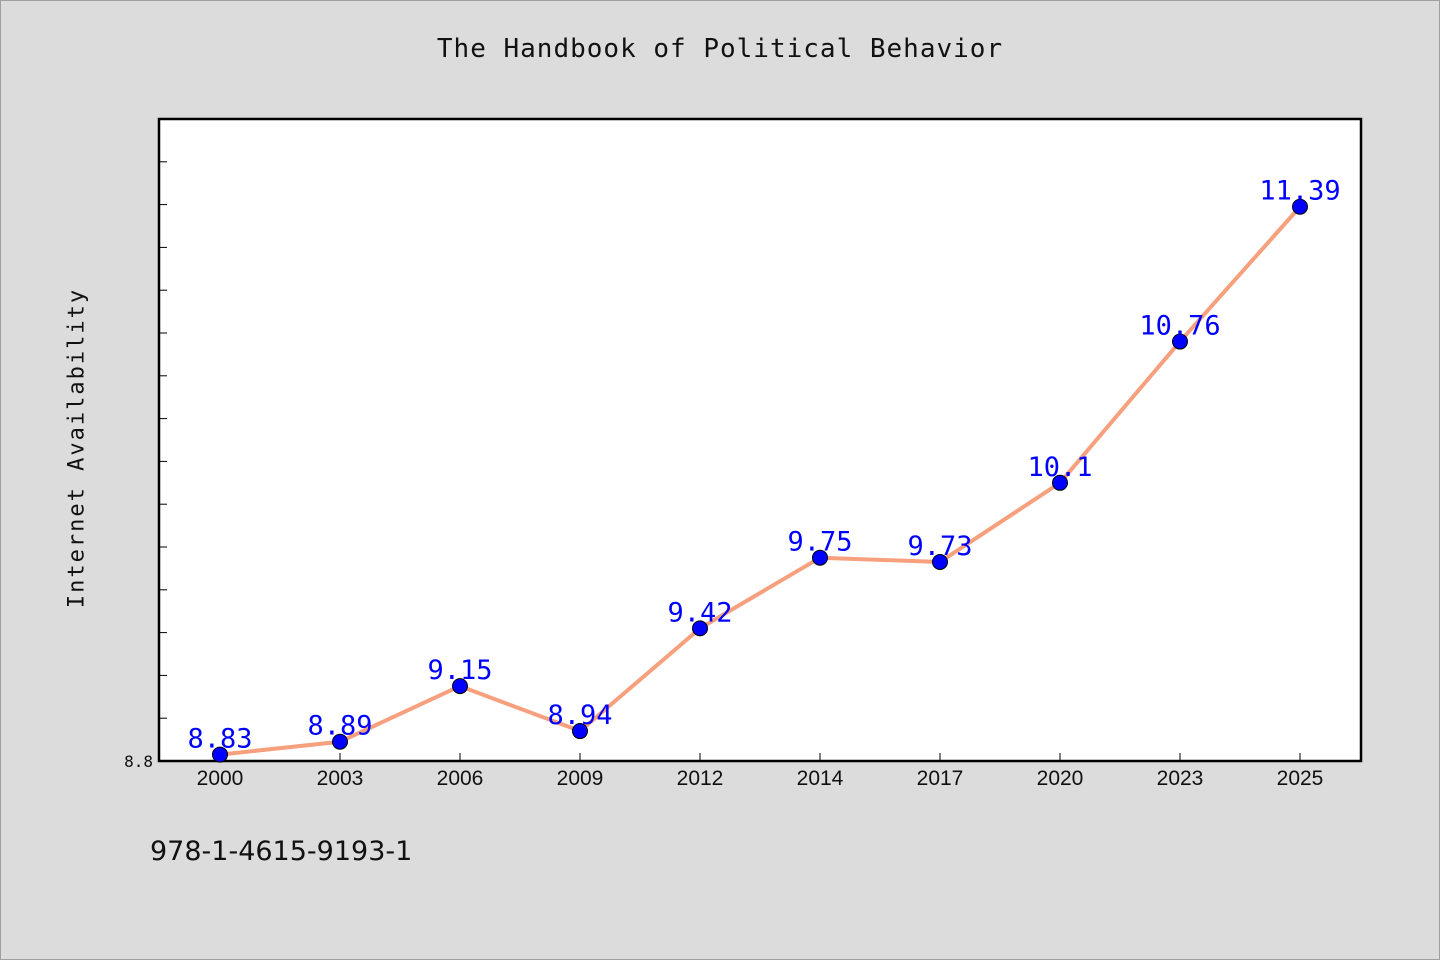  What do you see at coordinates (580, 778) in the screenshot?
I see `x-tick-label: 2009` at bounding box center [580, 778].